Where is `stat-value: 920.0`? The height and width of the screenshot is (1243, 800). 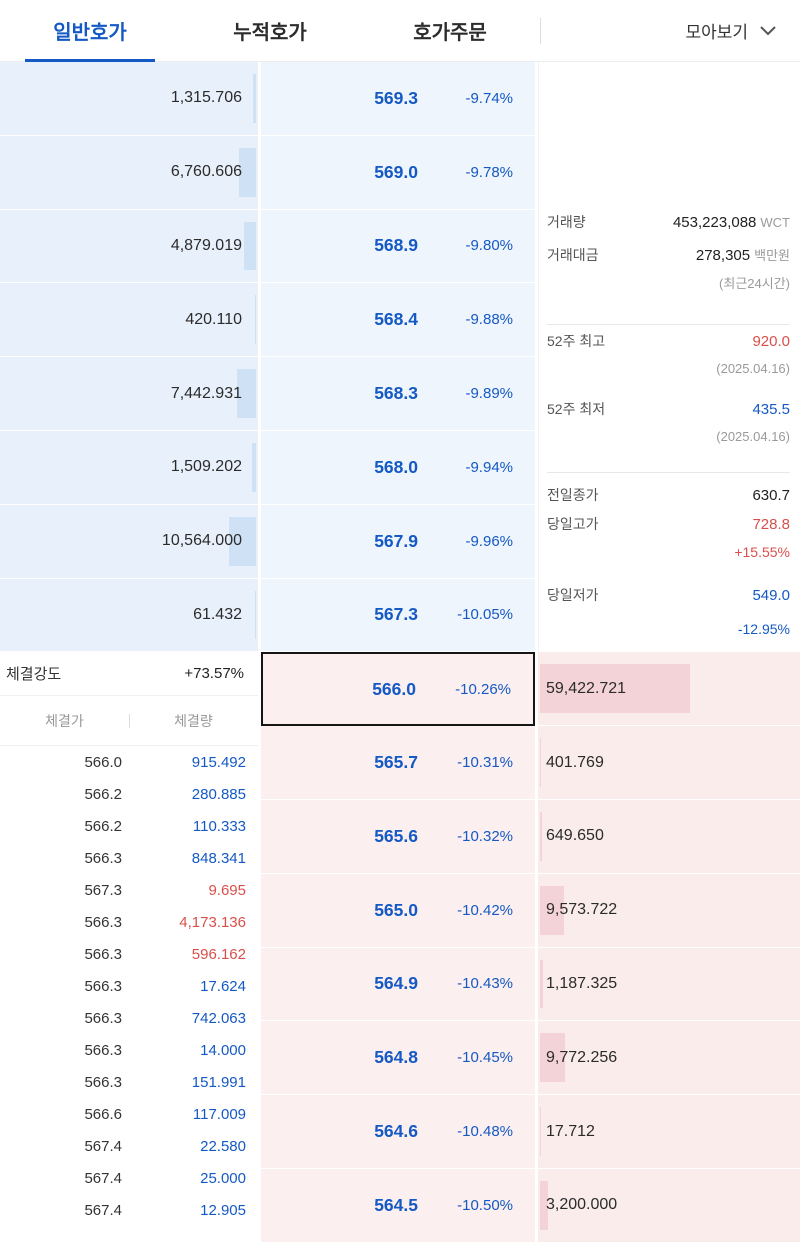
stat-value: 920.0 is located at coordinates (771, 341).